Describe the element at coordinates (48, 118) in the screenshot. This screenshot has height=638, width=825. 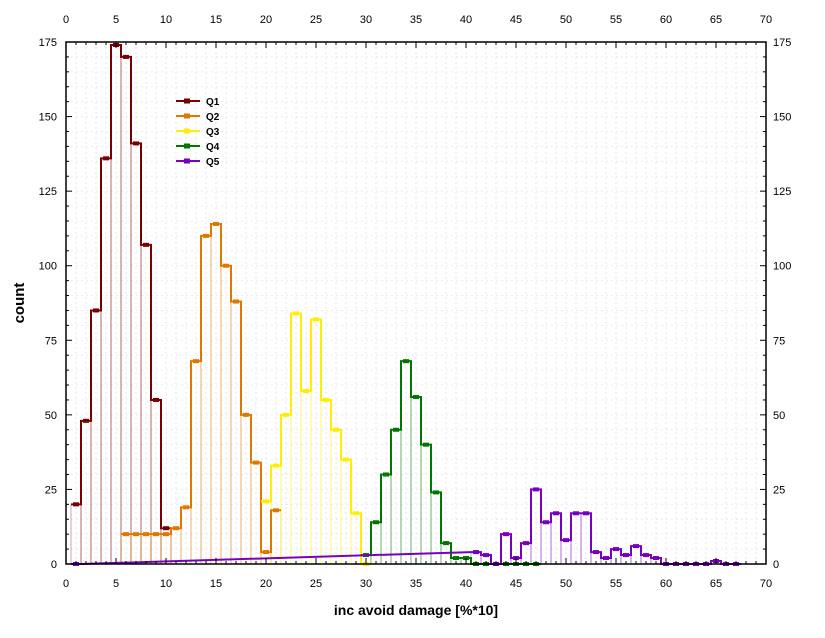
I see `y-tick-label-left: 150` at that location.